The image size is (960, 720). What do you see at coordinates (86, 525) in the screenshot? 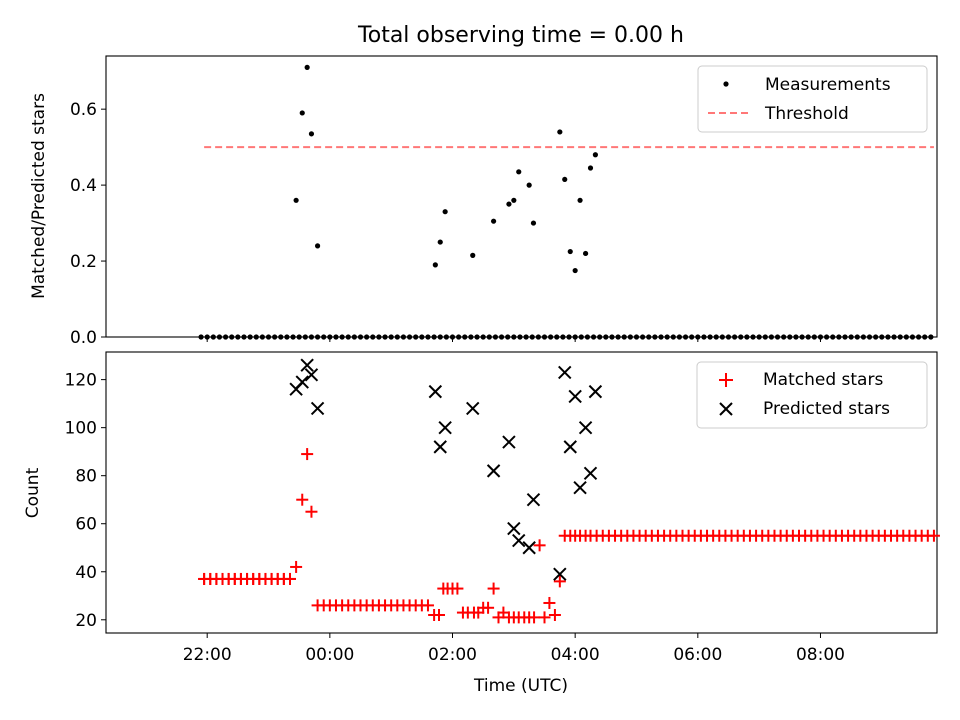
I see `y-tick-label: 60` at bounding box center [86, 525].